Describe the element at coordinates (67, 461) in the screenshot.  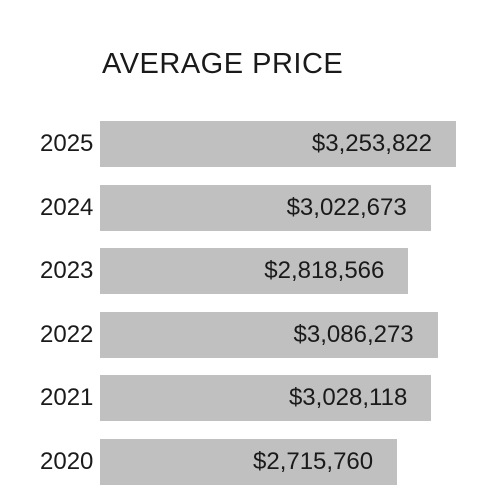
I see `bar-category-label: 2020` at that location.